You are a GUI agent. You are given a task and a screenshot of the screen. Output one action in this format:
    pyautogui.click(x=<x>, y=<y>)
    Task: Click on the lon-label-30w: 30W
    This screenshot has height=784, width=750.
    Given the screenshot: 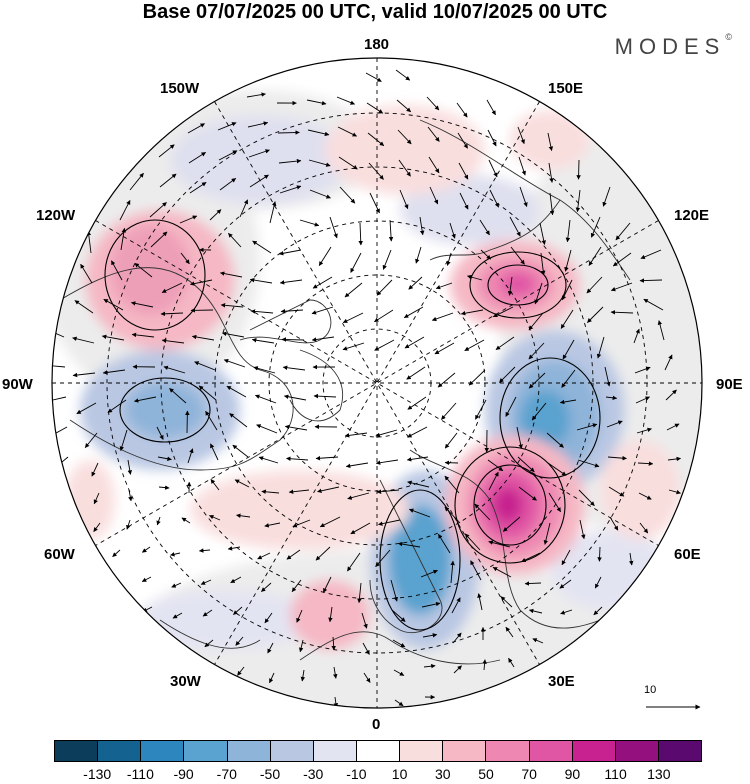 What is the action you would take?
    pyautogui.click(x=185, y=681)
    